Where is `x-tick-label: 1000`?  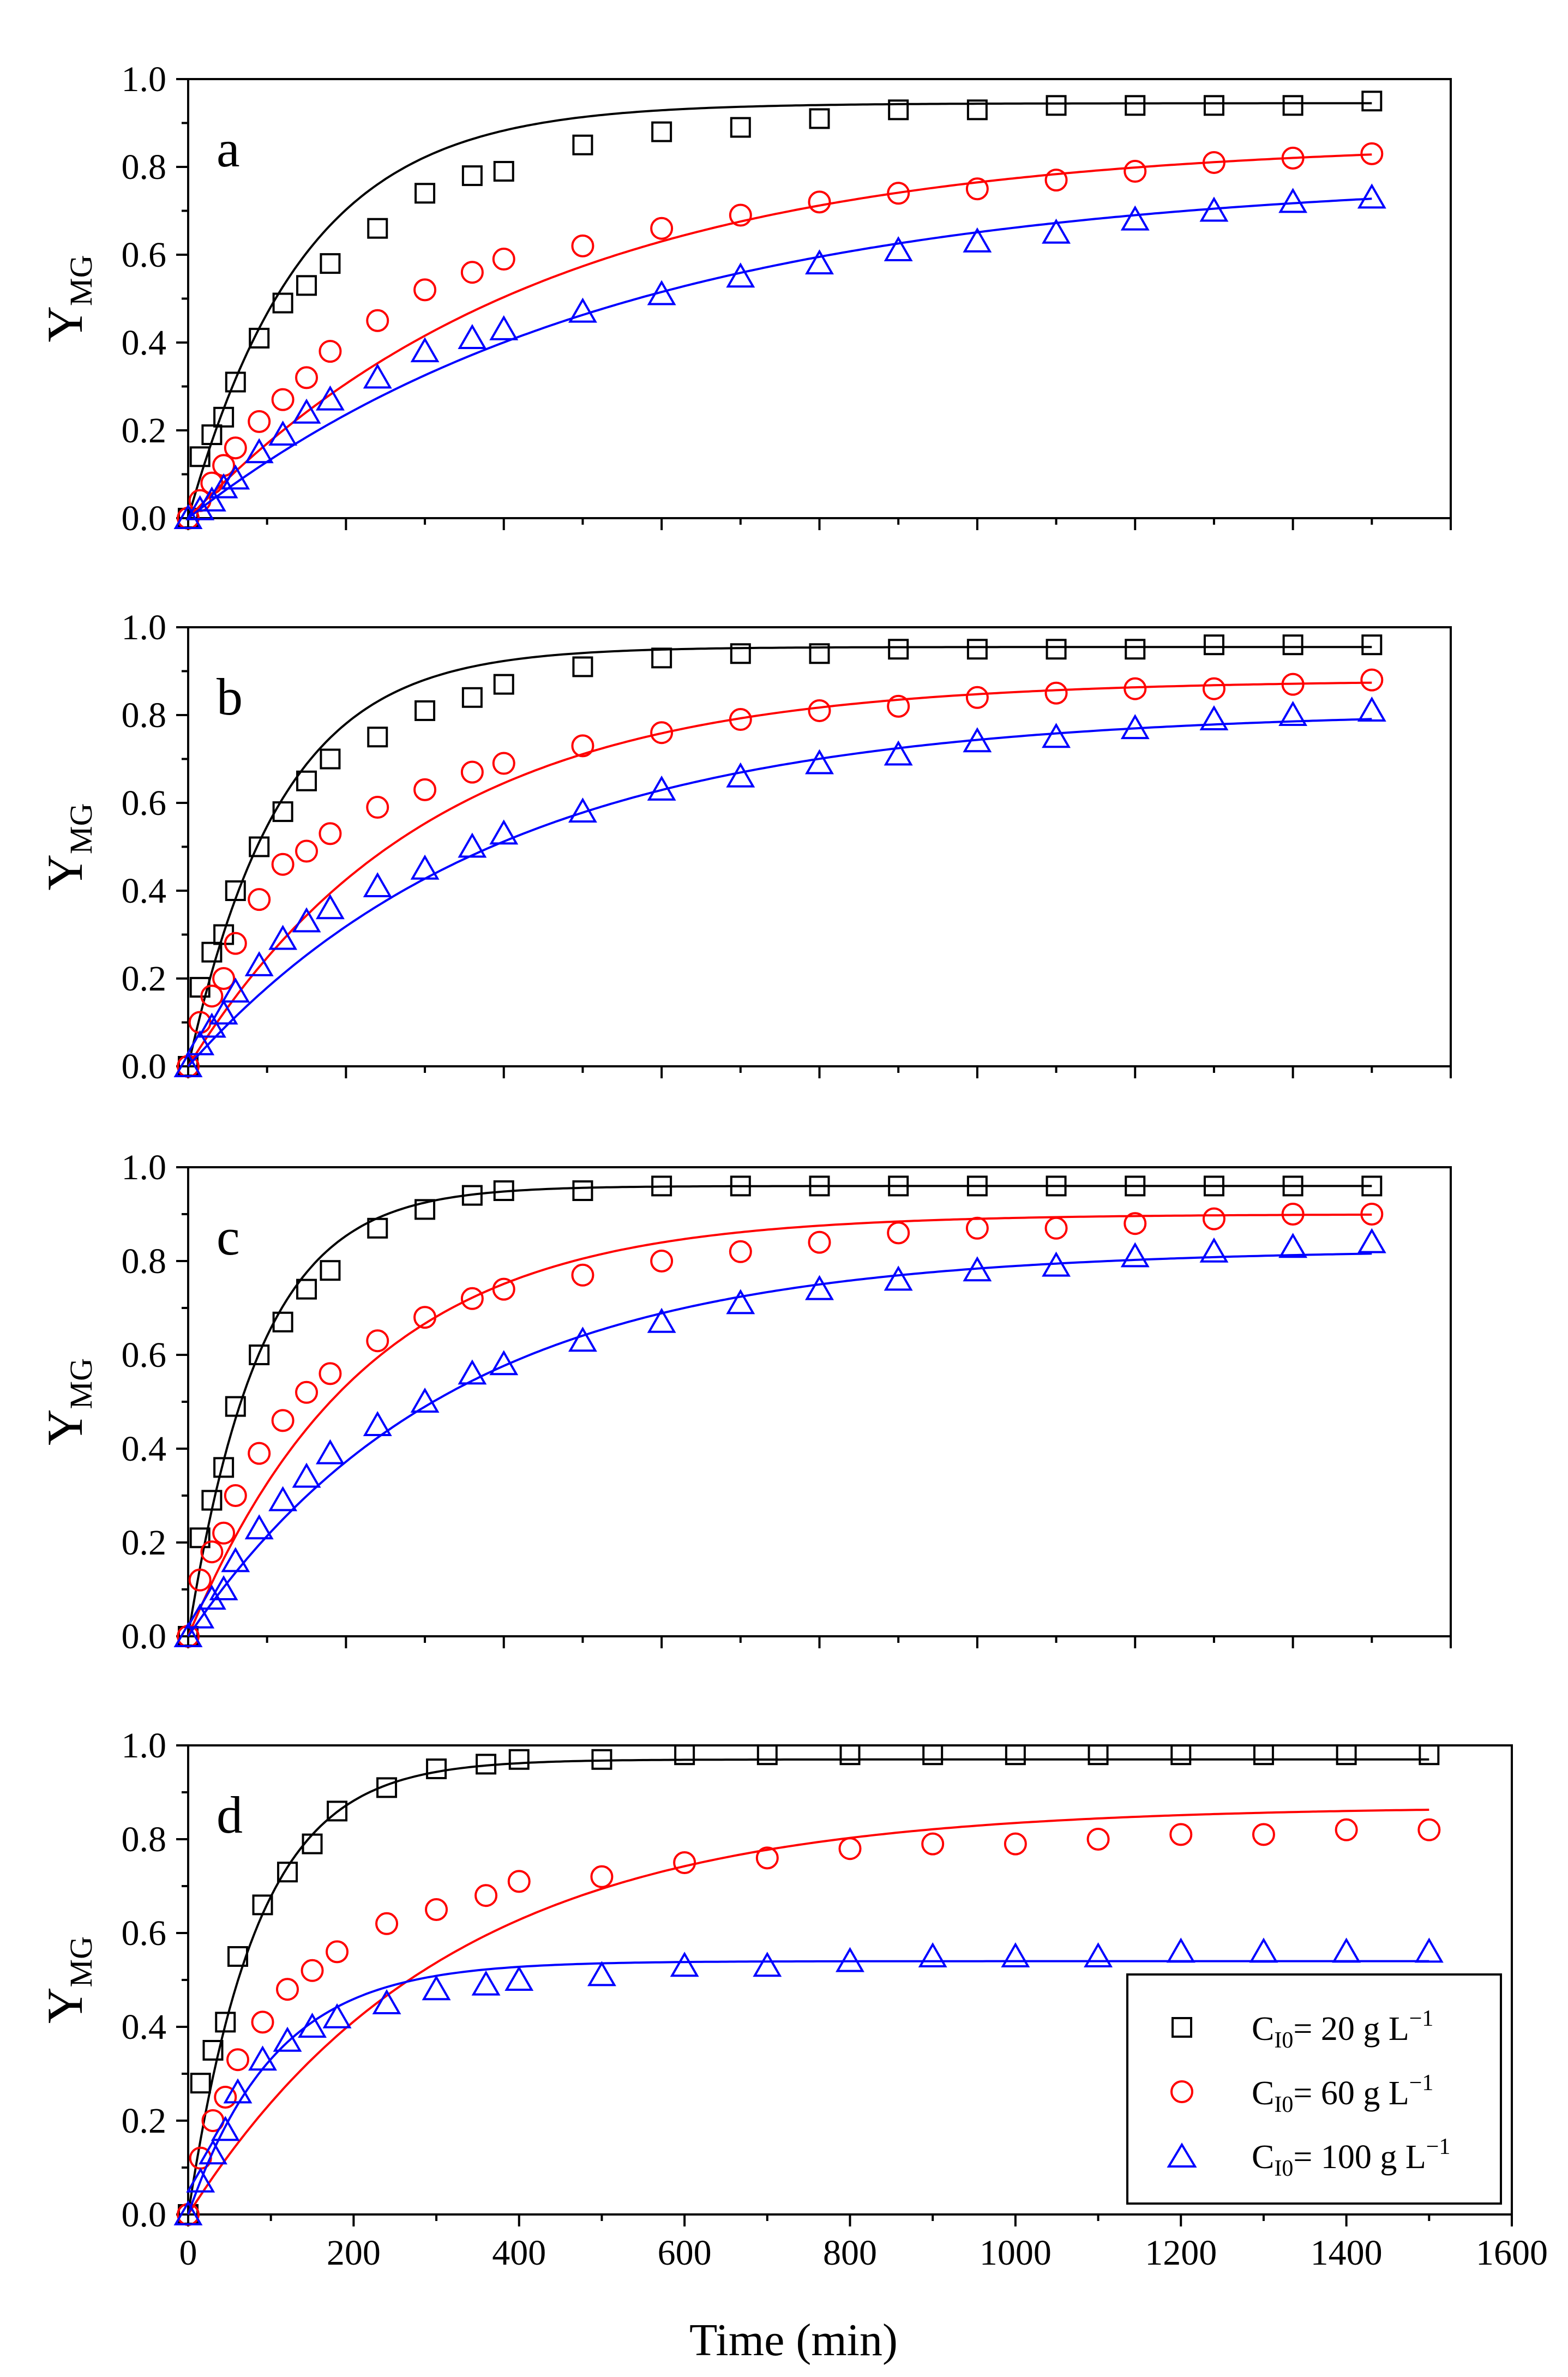
x-tick-label: 1000 is located at coordinates (1016, 2253).